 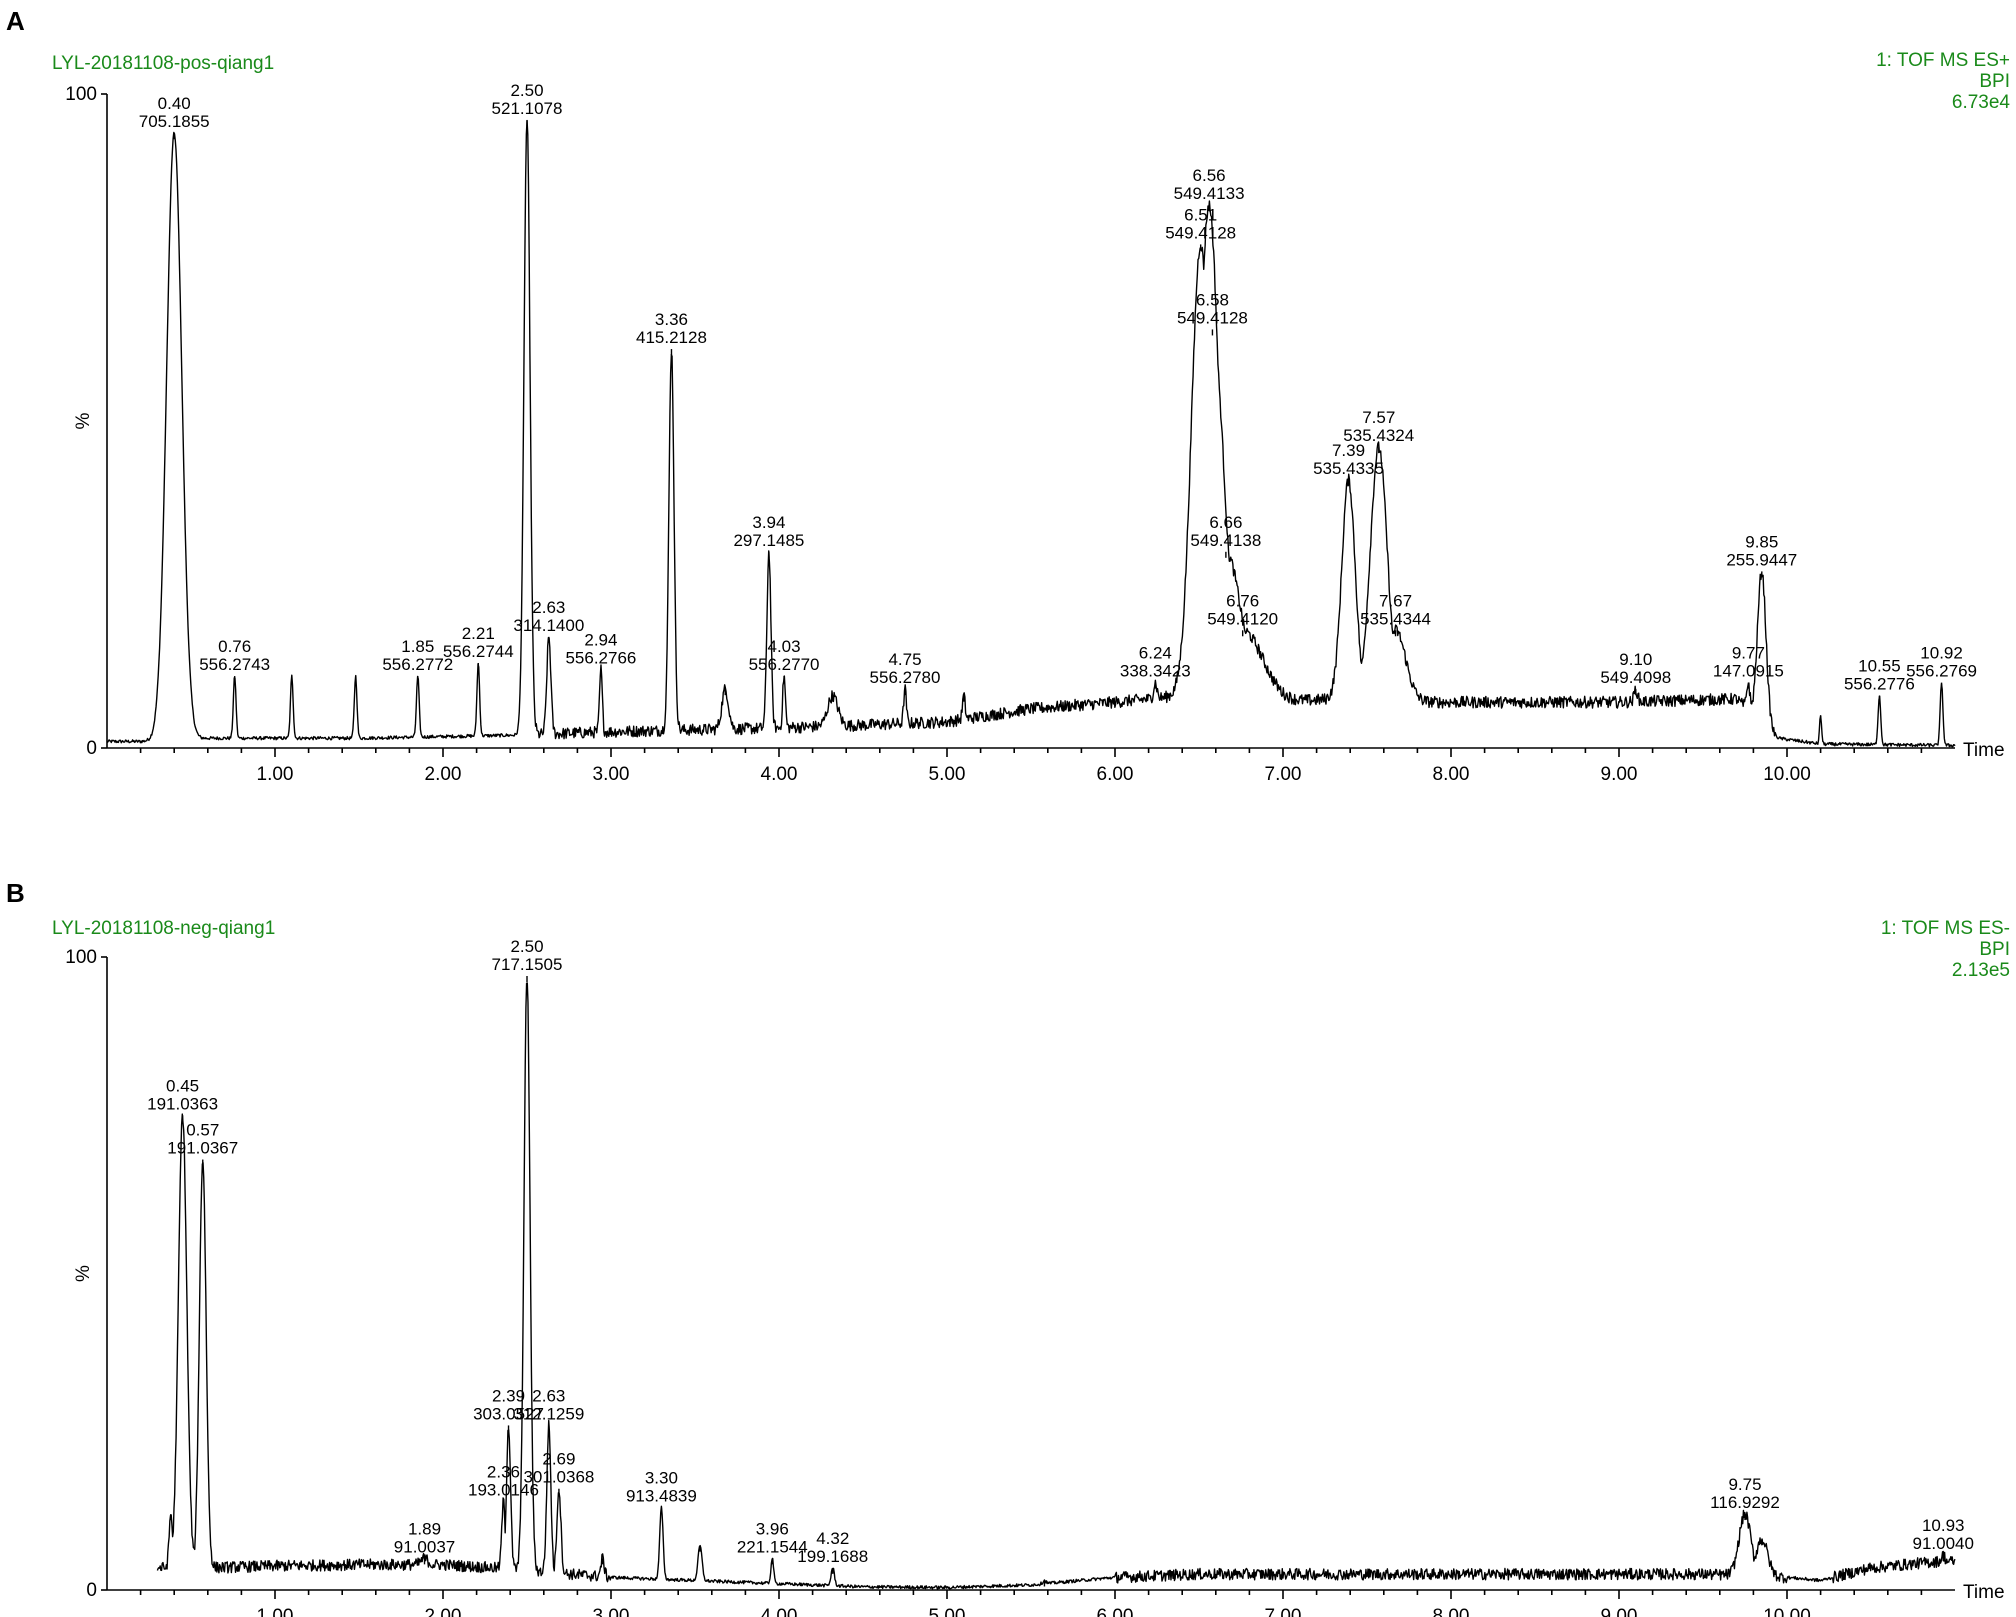 I want to click on panel-letter: B, so click(x=15, y=893).